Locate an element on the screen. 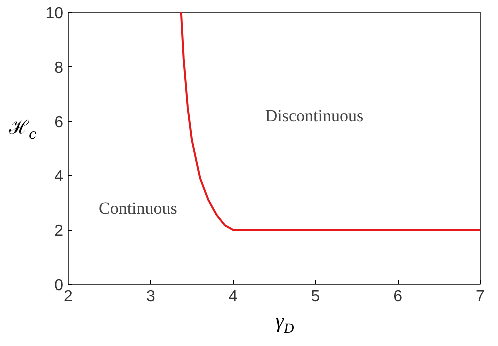 Image resolution: width=498 pixels, height=346 pixels. x-tick-label: 4 is located at coordinates (233, 297).